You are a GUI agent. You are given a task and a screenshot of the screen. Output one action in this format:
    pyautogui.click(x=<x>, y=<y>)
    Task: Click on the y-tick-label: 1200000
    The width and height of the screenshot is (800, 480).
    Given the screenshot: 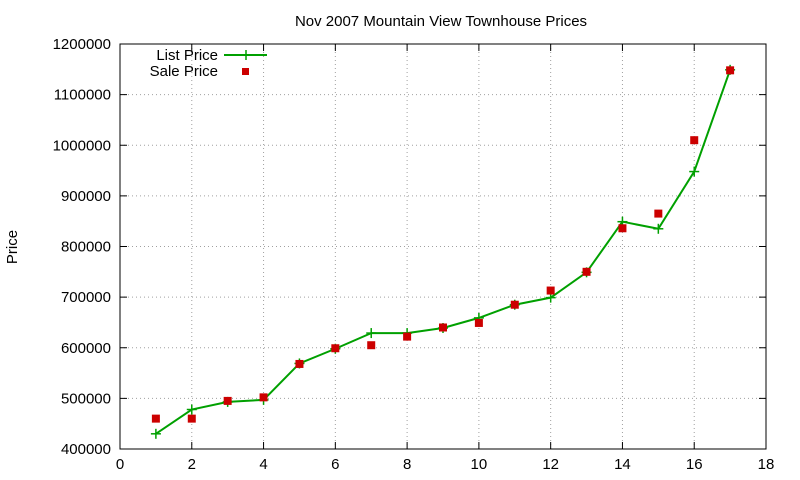 What is the action you would take?
    pyautogui.click(x=82, y=44)
    